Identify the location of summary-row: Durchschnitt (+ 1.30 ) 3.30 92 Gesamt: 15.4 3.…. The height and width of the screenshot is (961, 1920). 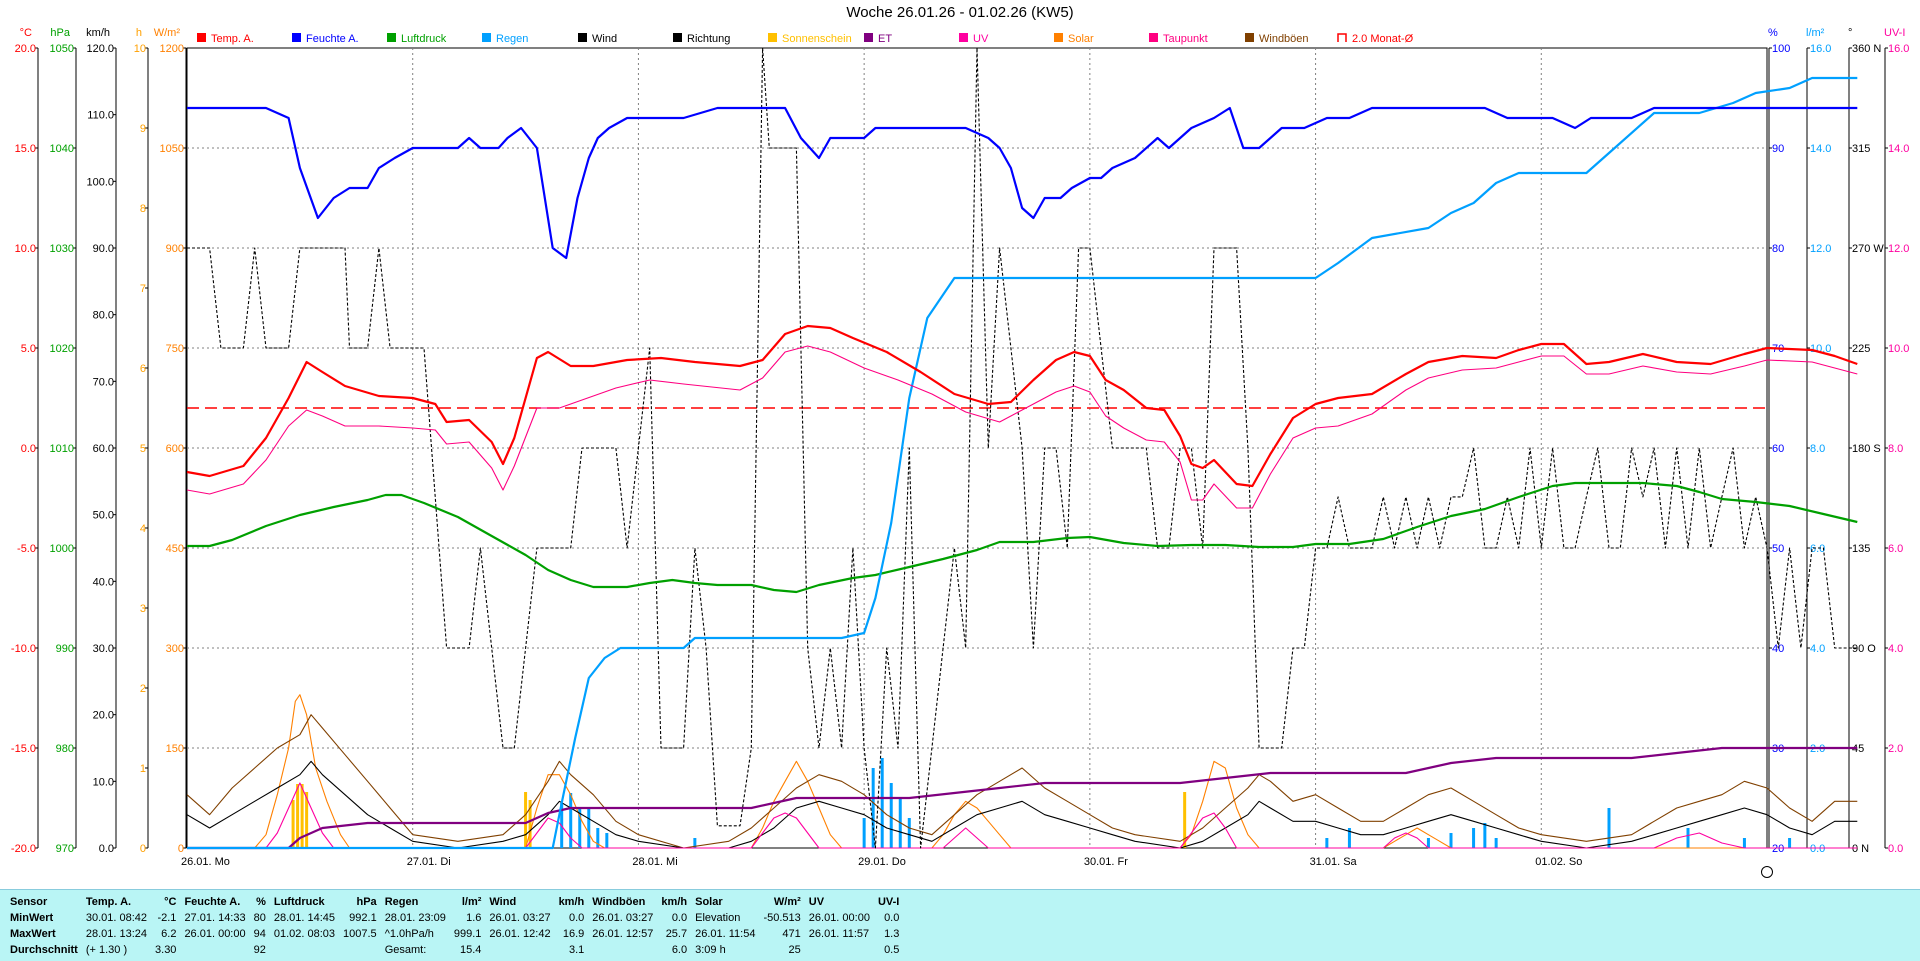
(454, 950).